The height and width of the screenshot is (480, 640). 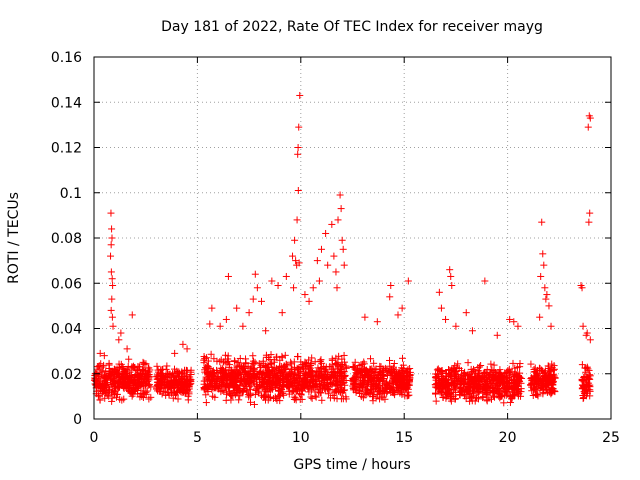 What do you see at coordinates (94, 438) in the screenshot?
I see `x-tick-label: 0` at bounding box center [94, 438].